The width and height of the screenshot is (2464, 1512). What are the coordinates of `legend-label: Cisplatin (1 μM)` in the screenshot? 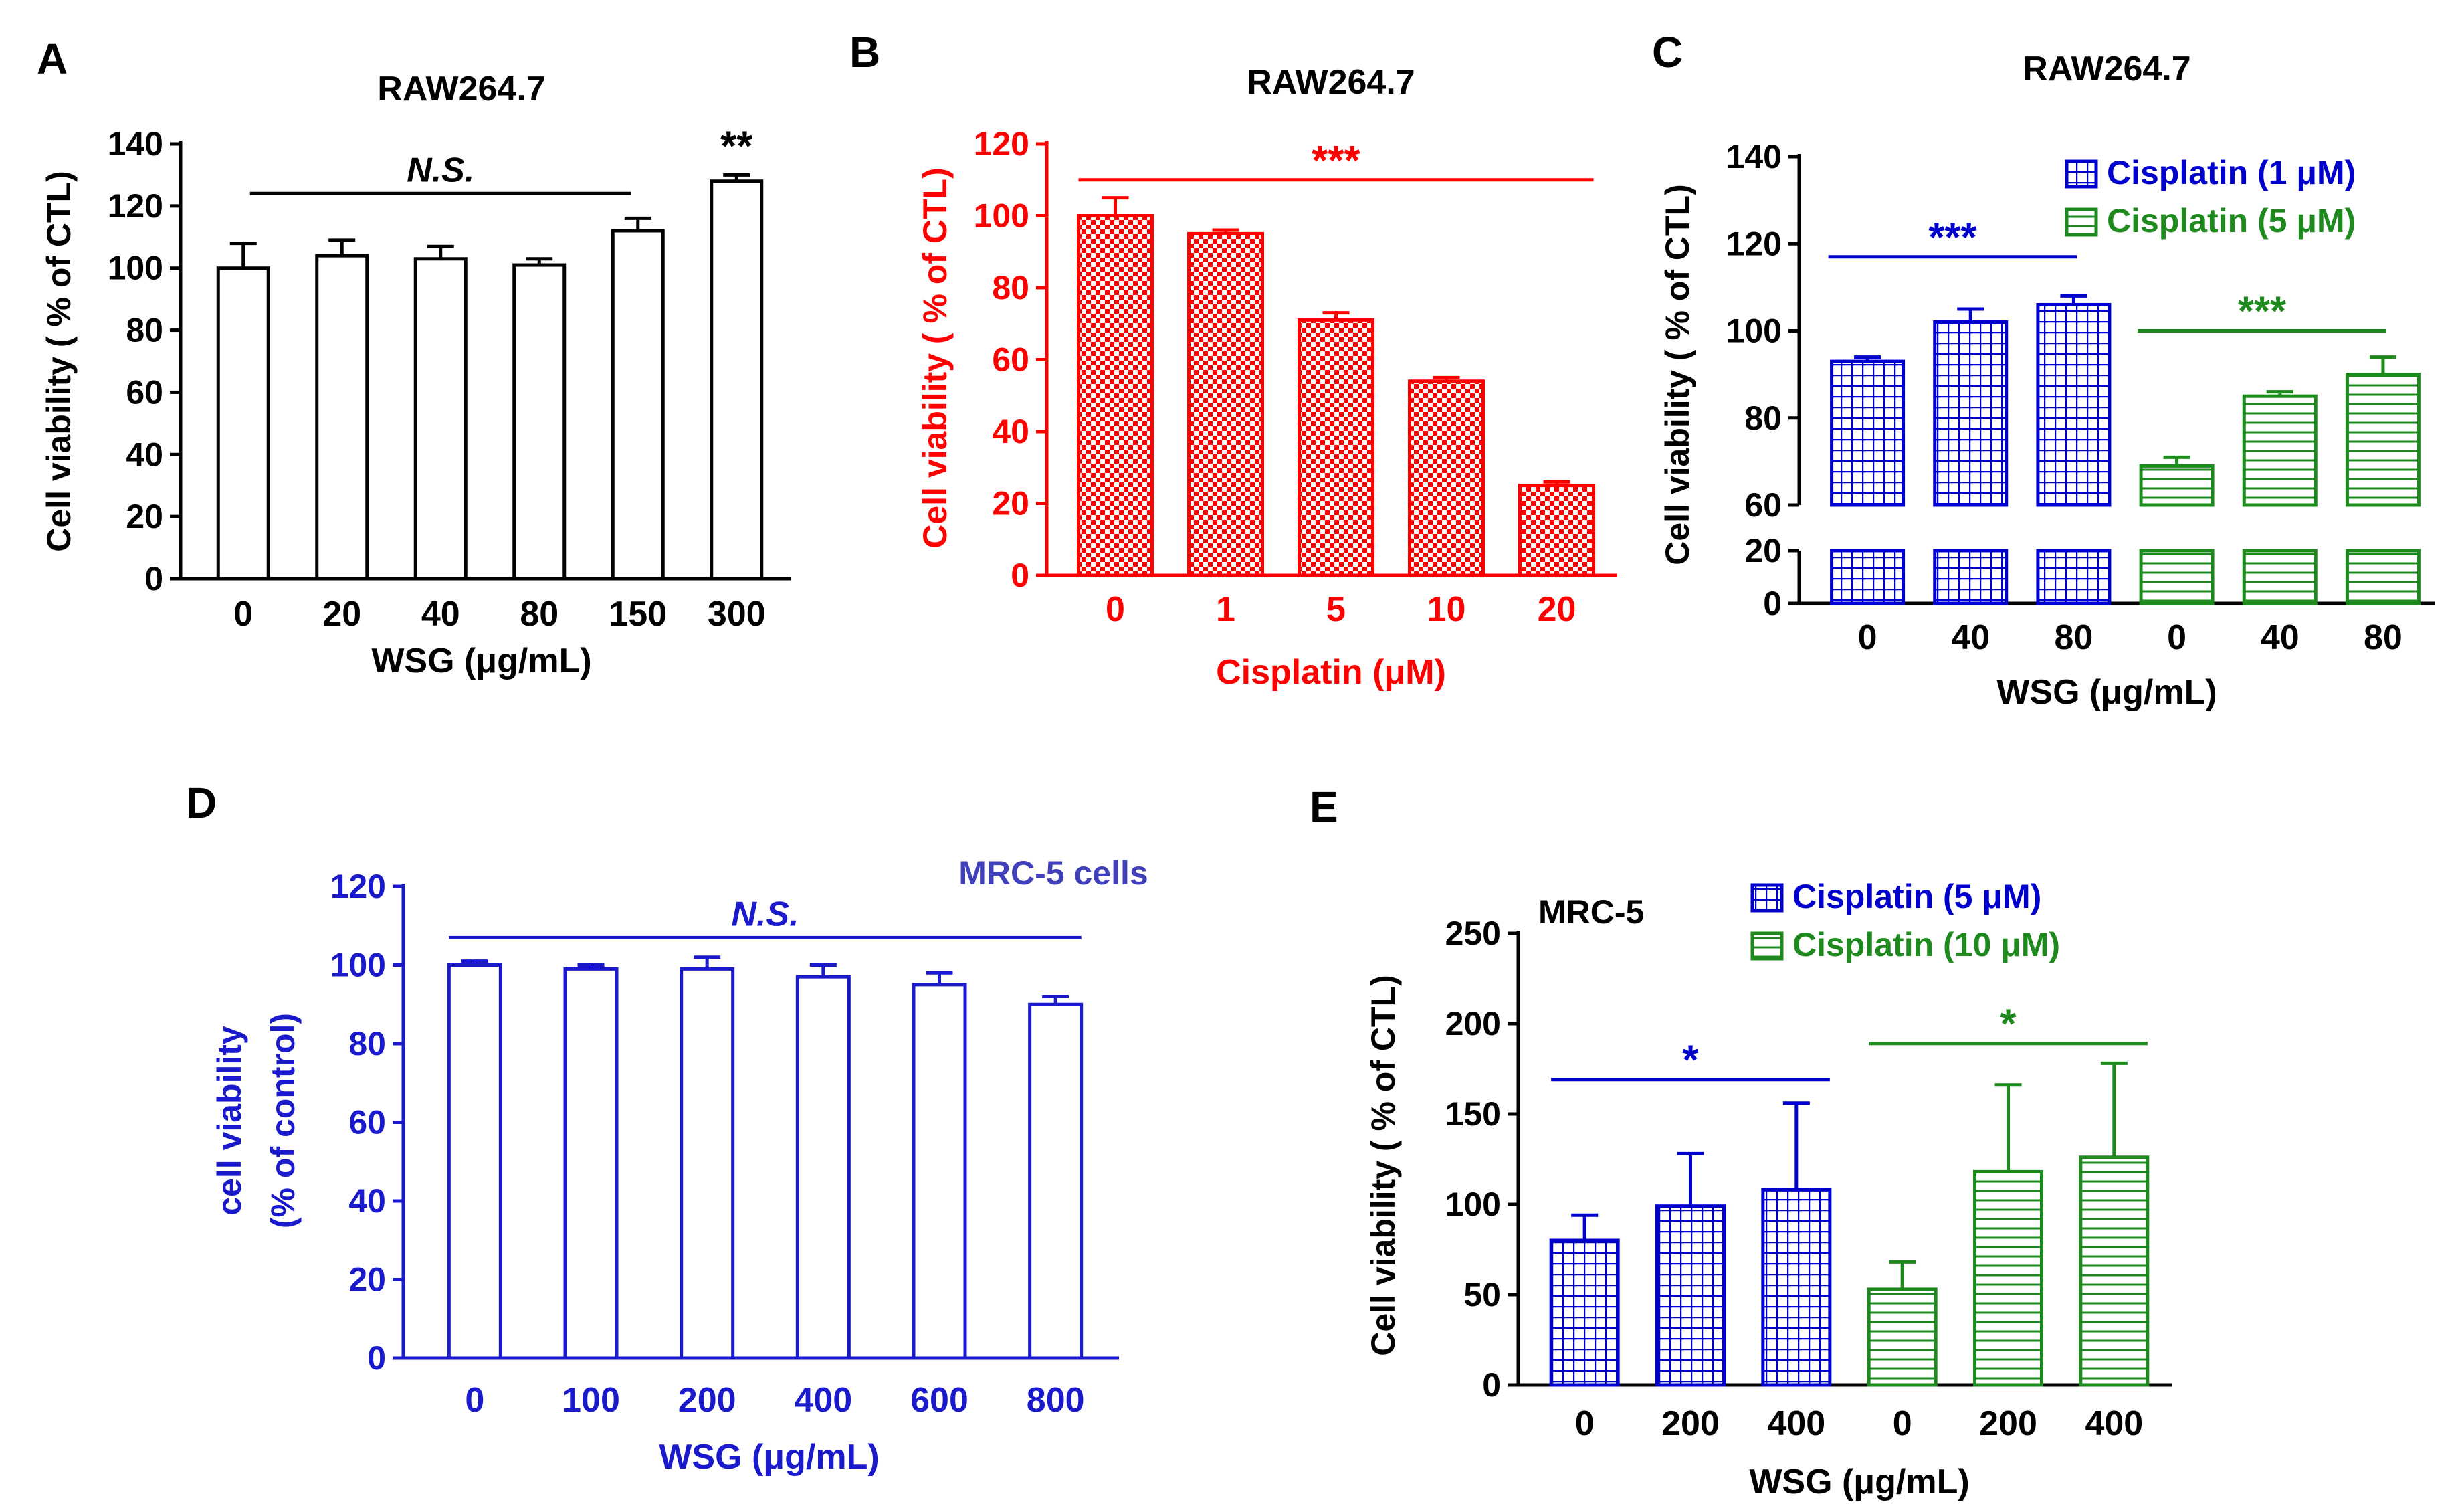 It's located at (2231, 172).